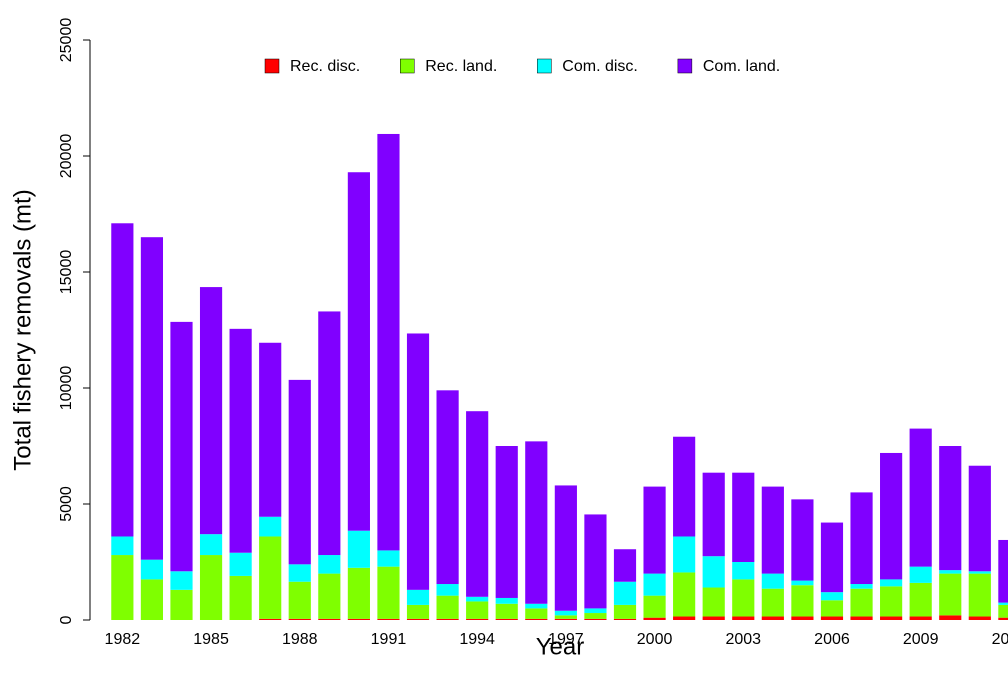  Describe the element at coordinates (921, 639) in the screenshot. I see `x-tick-label: 2009` at that location.